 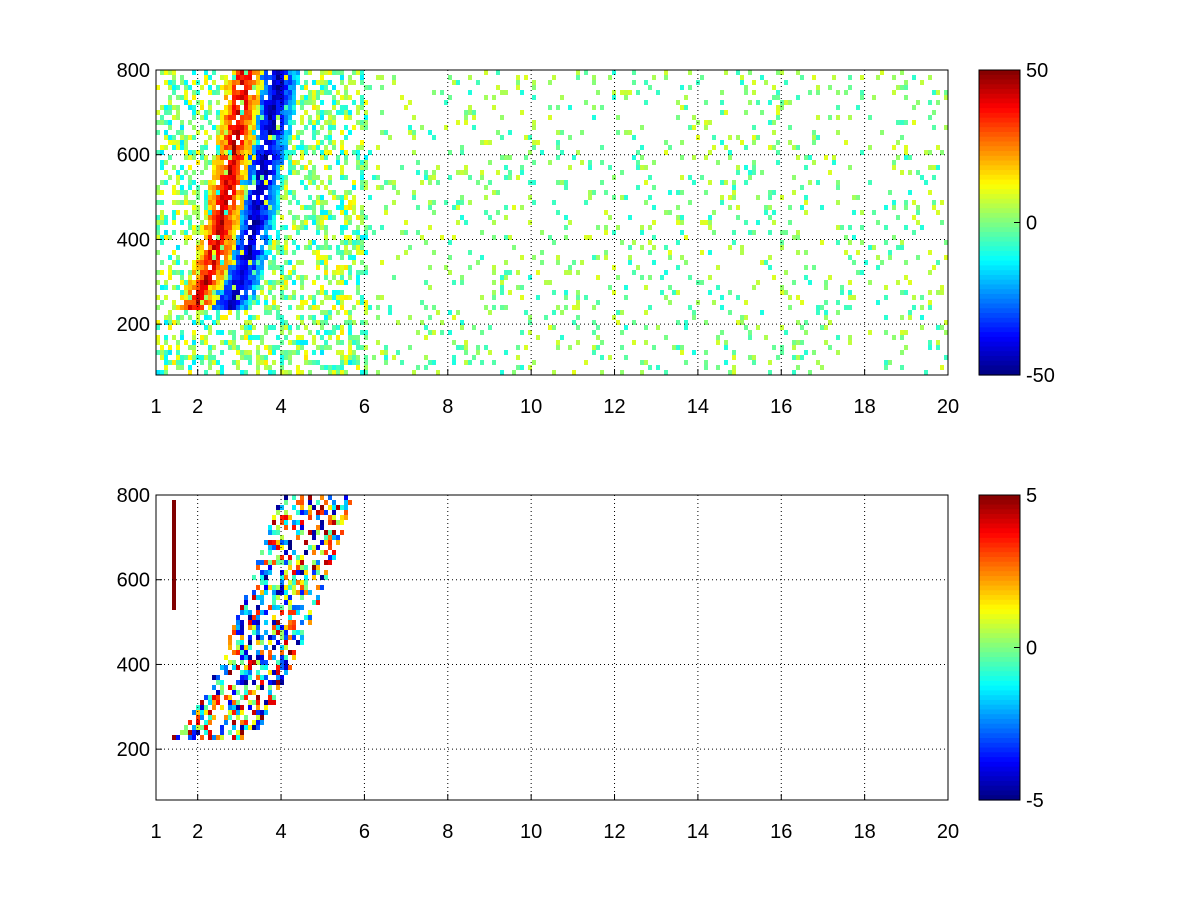 What do you see at coordinates (554, 818) in the screenshot?
I see `x-ticks: 1 2 4 6 8 10 12 14 16 18 20` at bounding box center [554, 818].